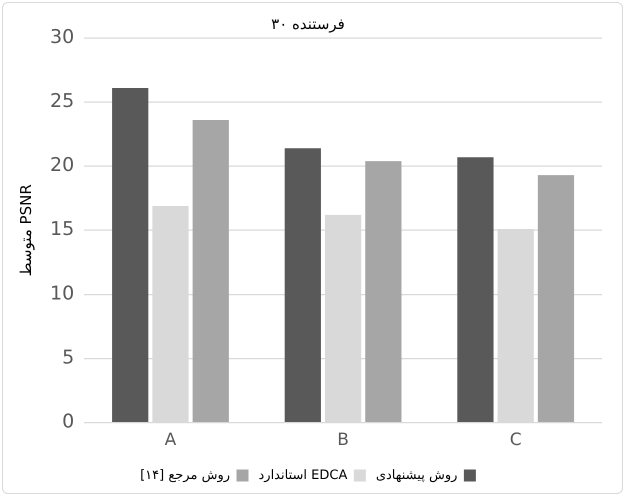 The height and width of the screenshot is (498, 627). I want to click on legend-label: استاندارد EDCA, so click(303, 475).